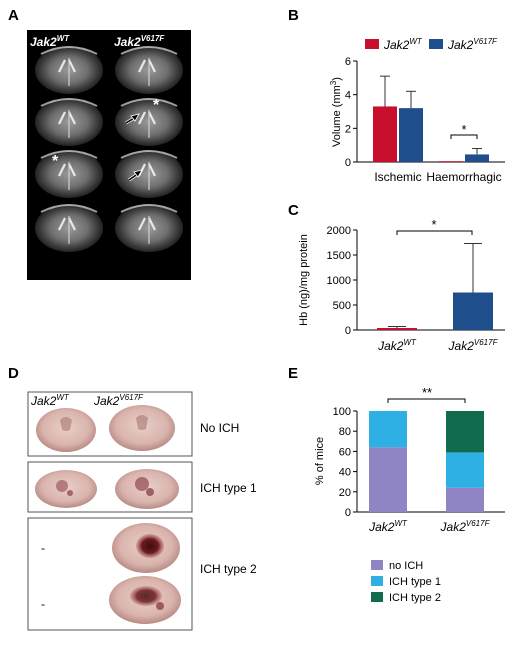 Image resolution: width=520 pixels, height=649 pixels. Describe the element at coordinates (339, 281) in the screenshot. I see `y-tick-label: 1000` at that location.